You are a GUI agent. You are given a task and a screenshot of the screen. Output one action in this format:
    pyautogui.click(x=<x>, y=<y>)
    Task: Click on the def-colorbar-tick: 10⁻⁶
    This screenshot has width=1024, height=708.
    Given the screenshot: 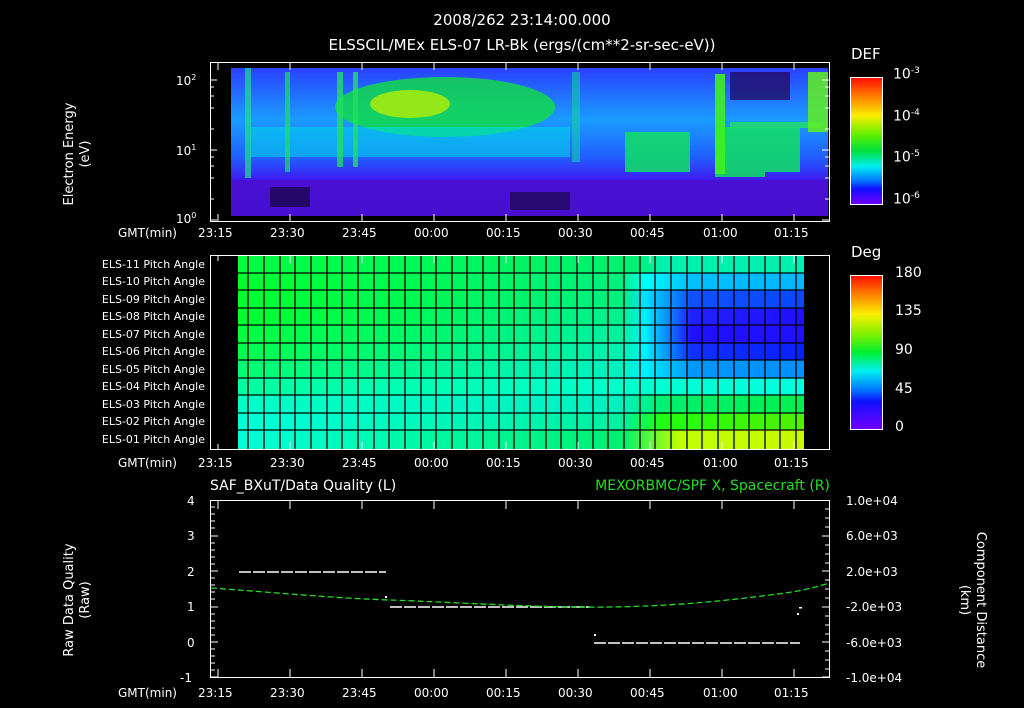 What is the action you would take?
    pyautogui.click(x=906, y=199)
    